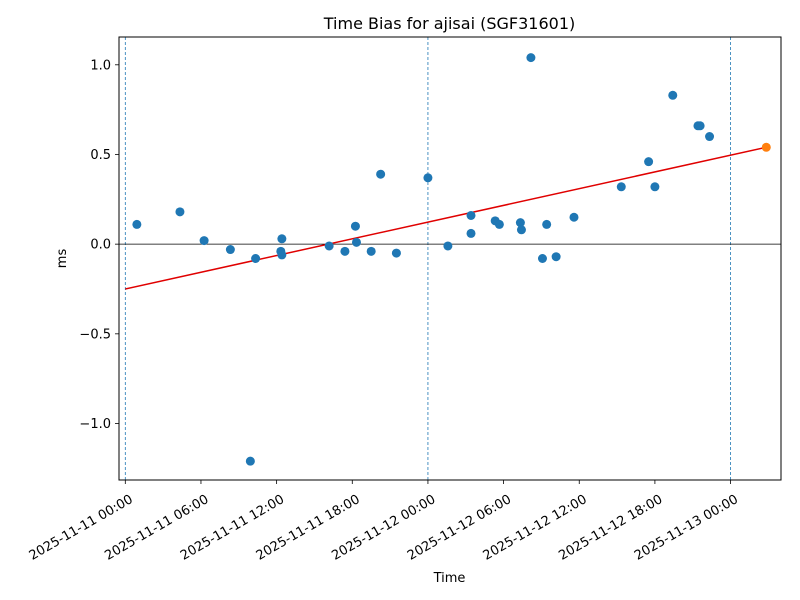 The width and height of the screenshot is (800, 600). I want to click on y-tick-label: −0.5, so click(95, 334).